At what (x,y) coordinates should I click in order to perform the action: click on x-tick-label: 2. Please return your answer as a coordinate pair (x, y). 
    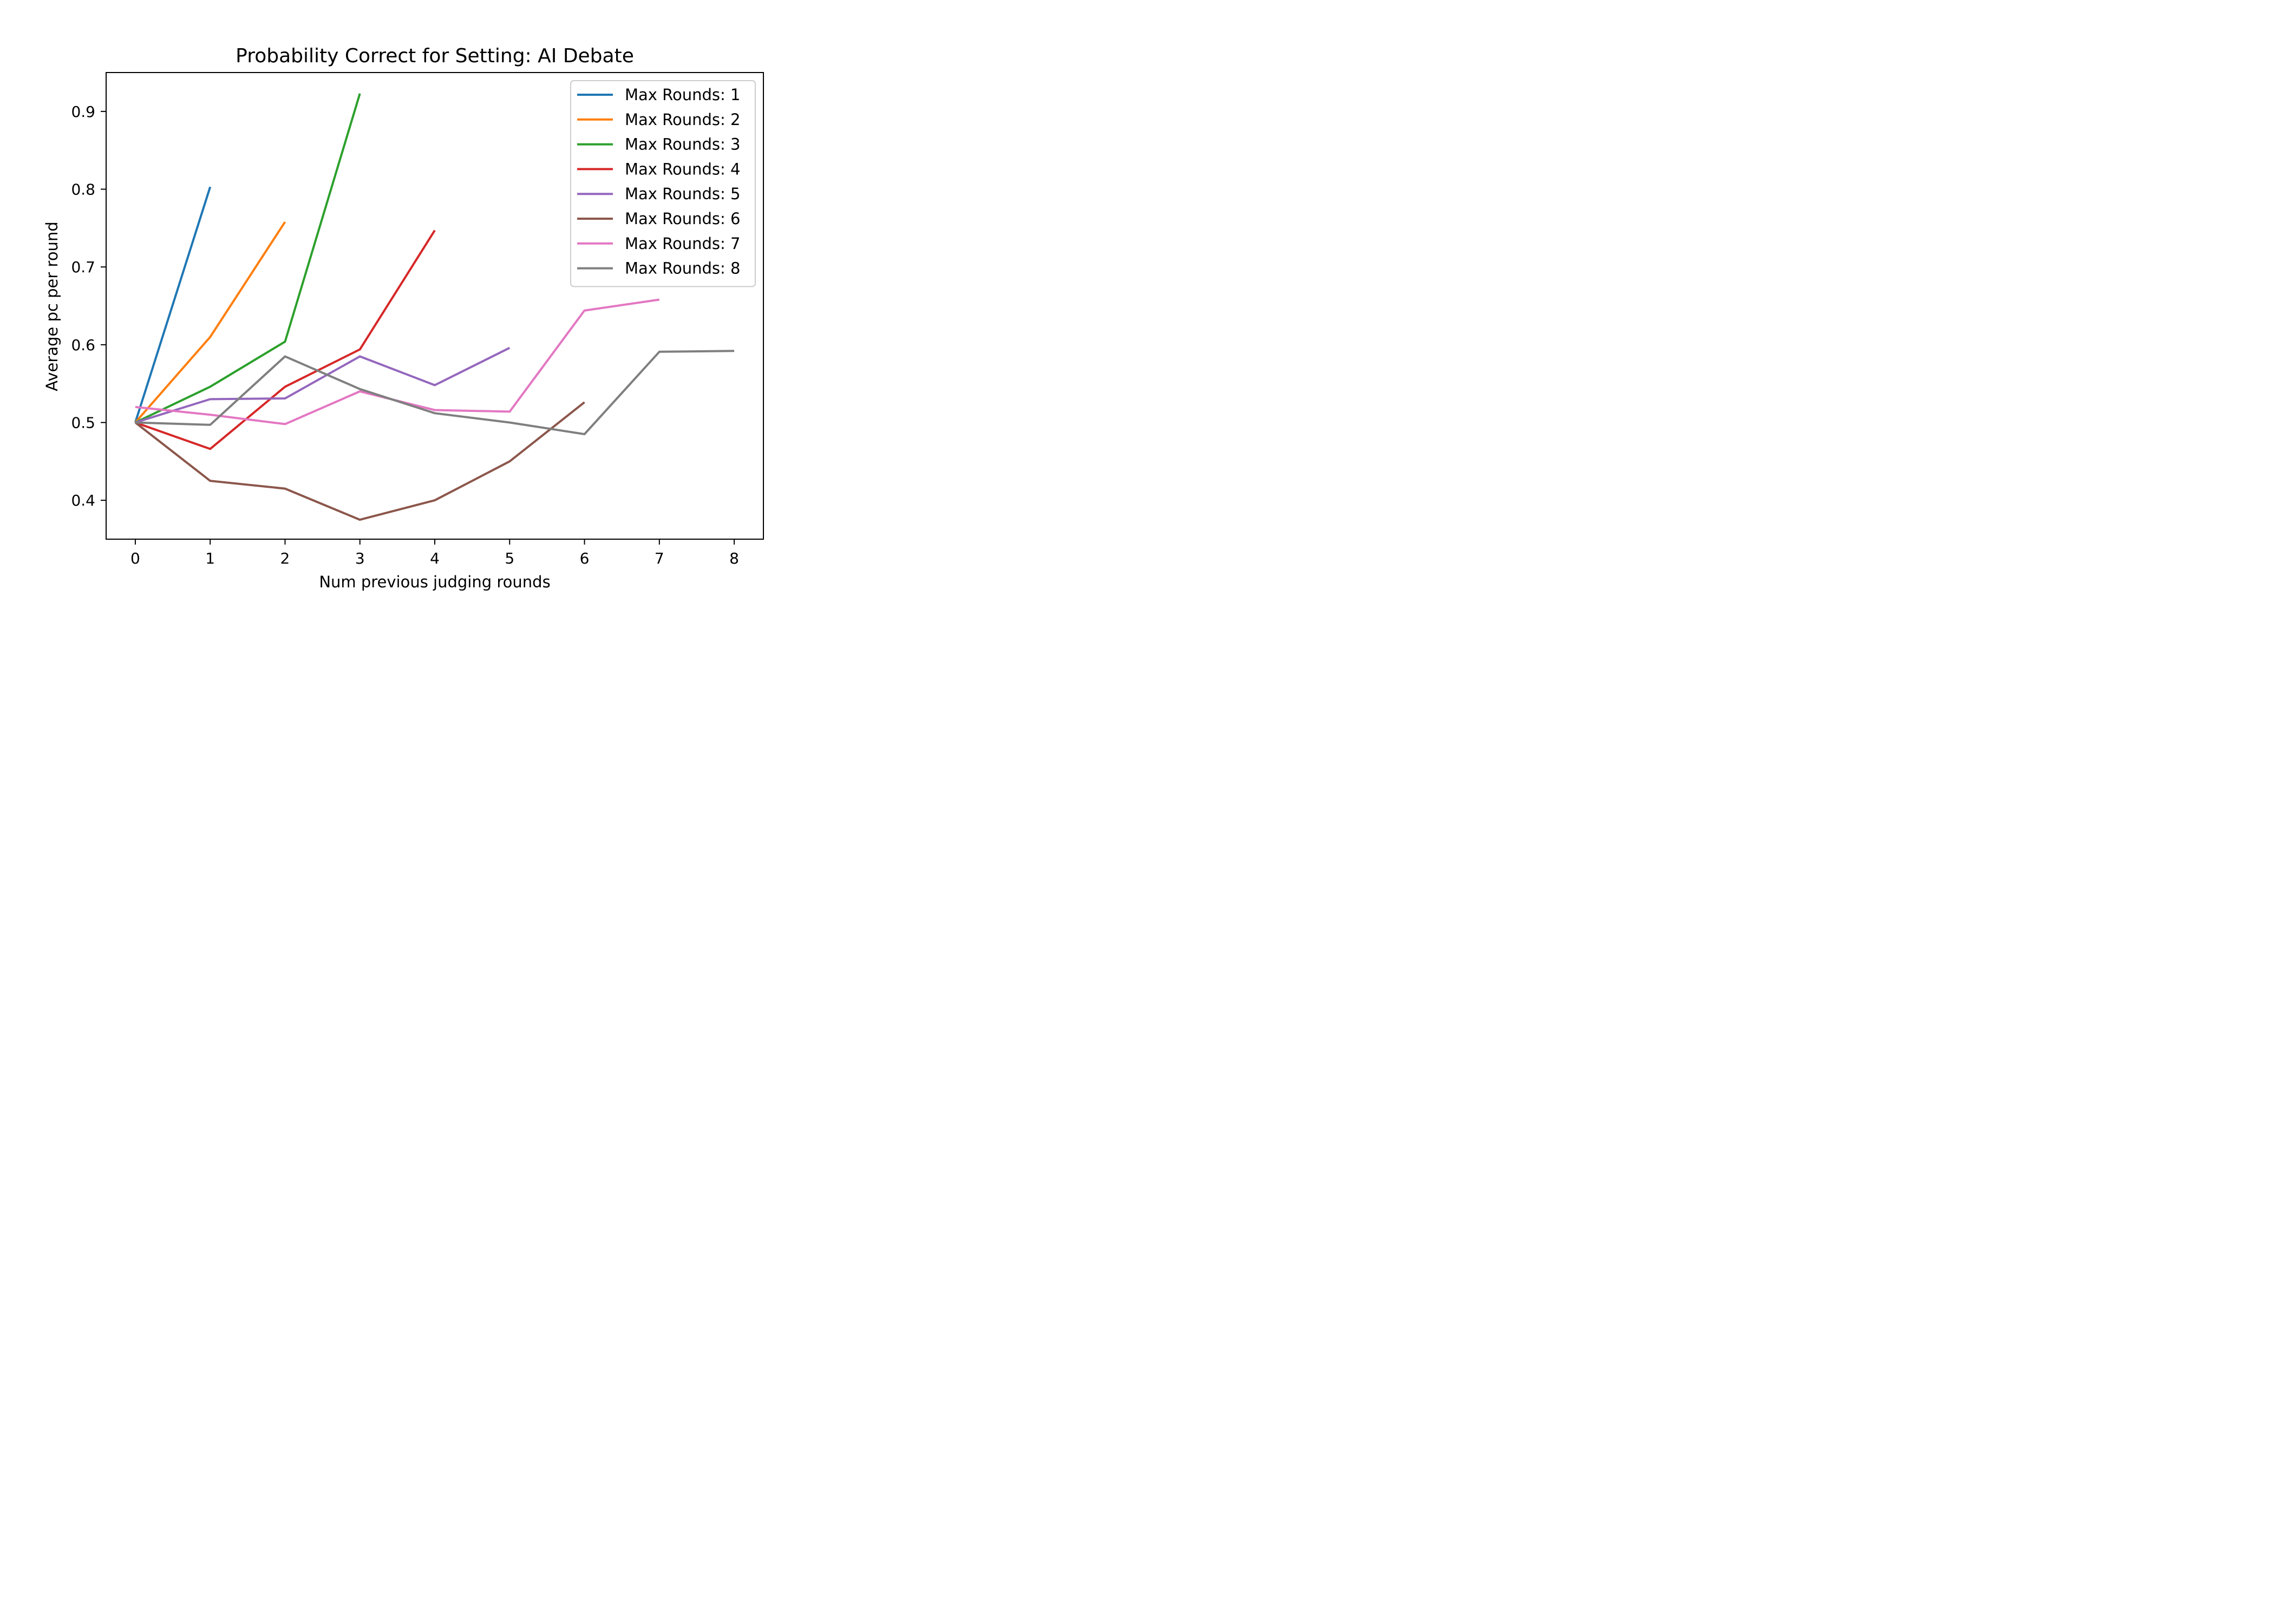
    Looking at the image, I should click on (285, 558).